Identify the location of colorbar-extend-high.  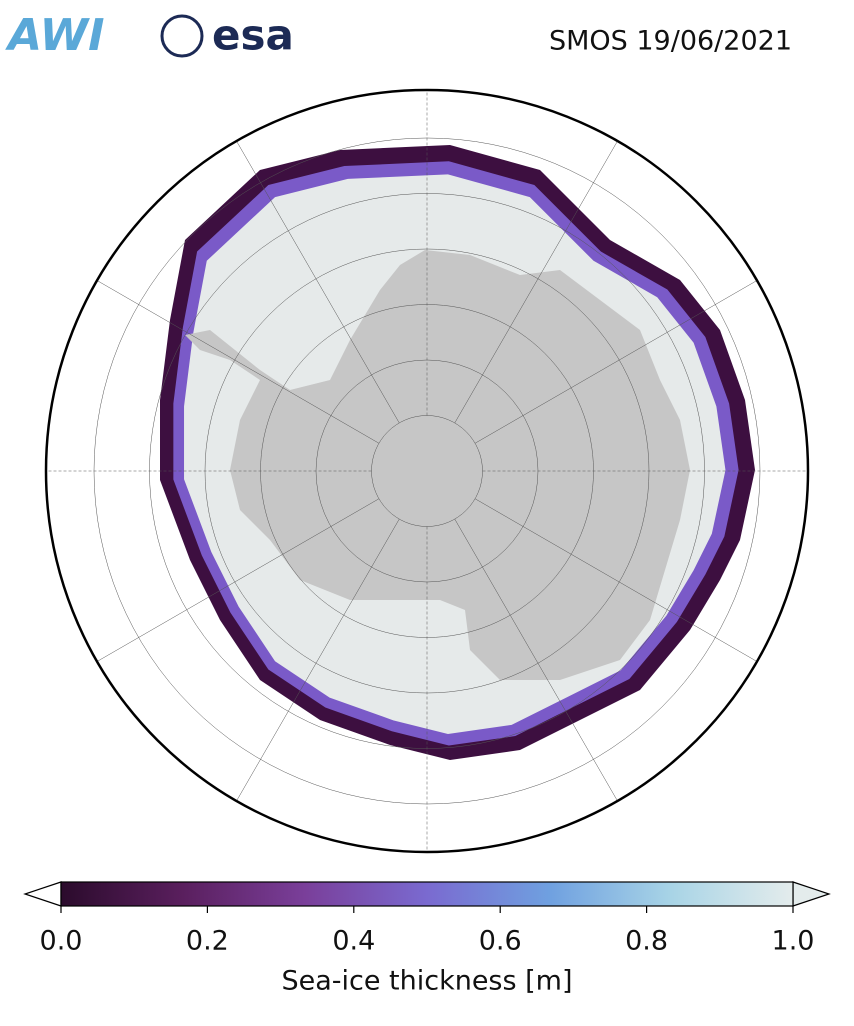
(811, 894).